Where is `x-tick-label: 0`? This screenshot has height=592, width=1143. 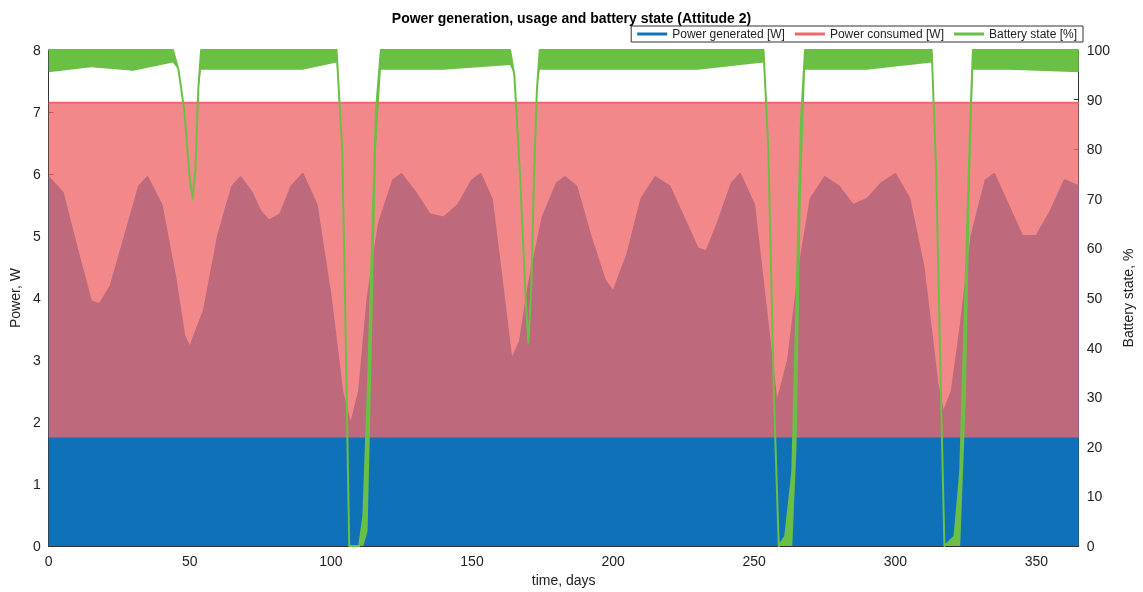 x-tick-label: 0 is located at coordinates (48, 561).